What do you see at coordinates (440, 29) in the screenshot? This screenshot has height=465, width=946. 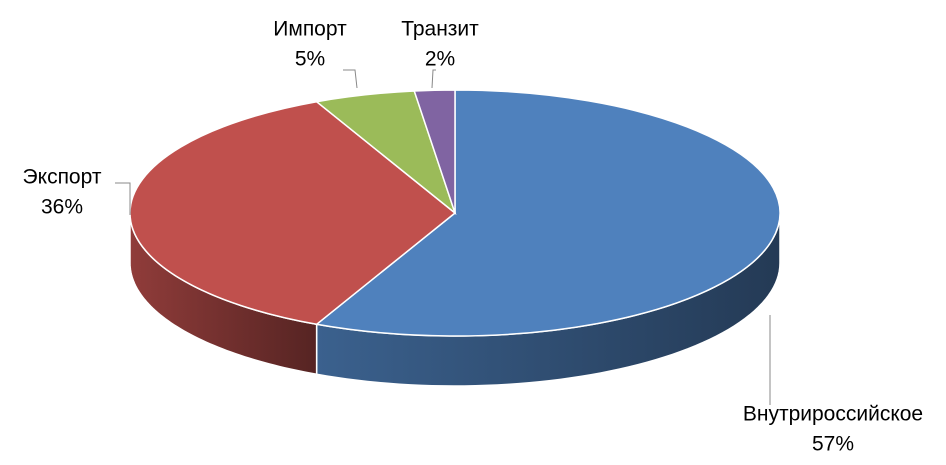 I see `slice-label: Транзит` at bounding box center [440, 29].